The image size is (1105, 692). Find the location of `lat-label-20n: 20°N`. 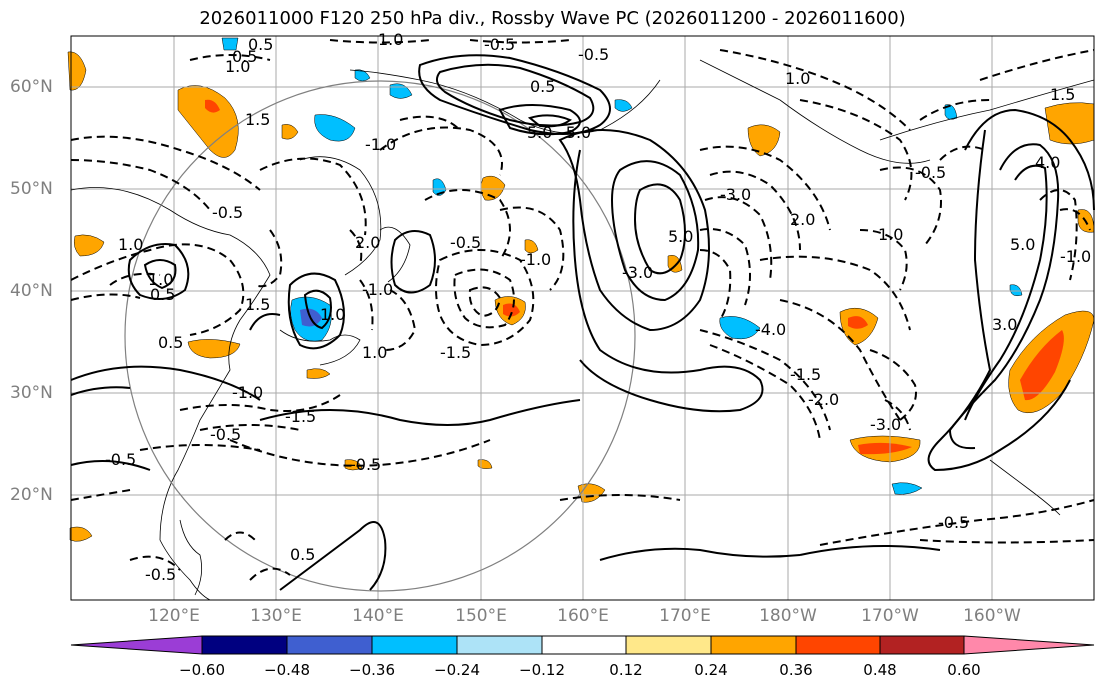

lat-label-20n: 20°N is located at coordinates (31, 495).